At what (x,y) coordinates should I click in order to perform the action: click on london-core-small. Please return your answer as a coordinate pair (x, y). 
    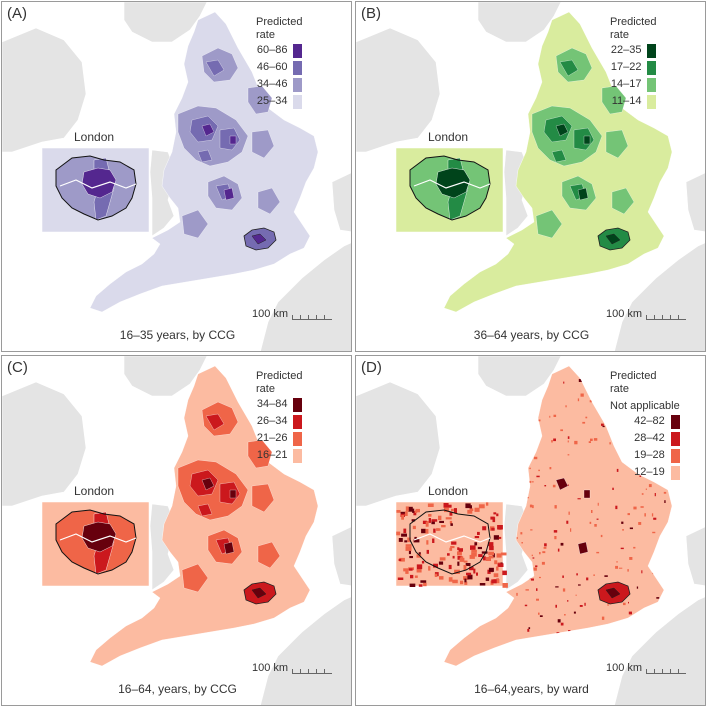
    Looking at the image, I should click on (259, 593).